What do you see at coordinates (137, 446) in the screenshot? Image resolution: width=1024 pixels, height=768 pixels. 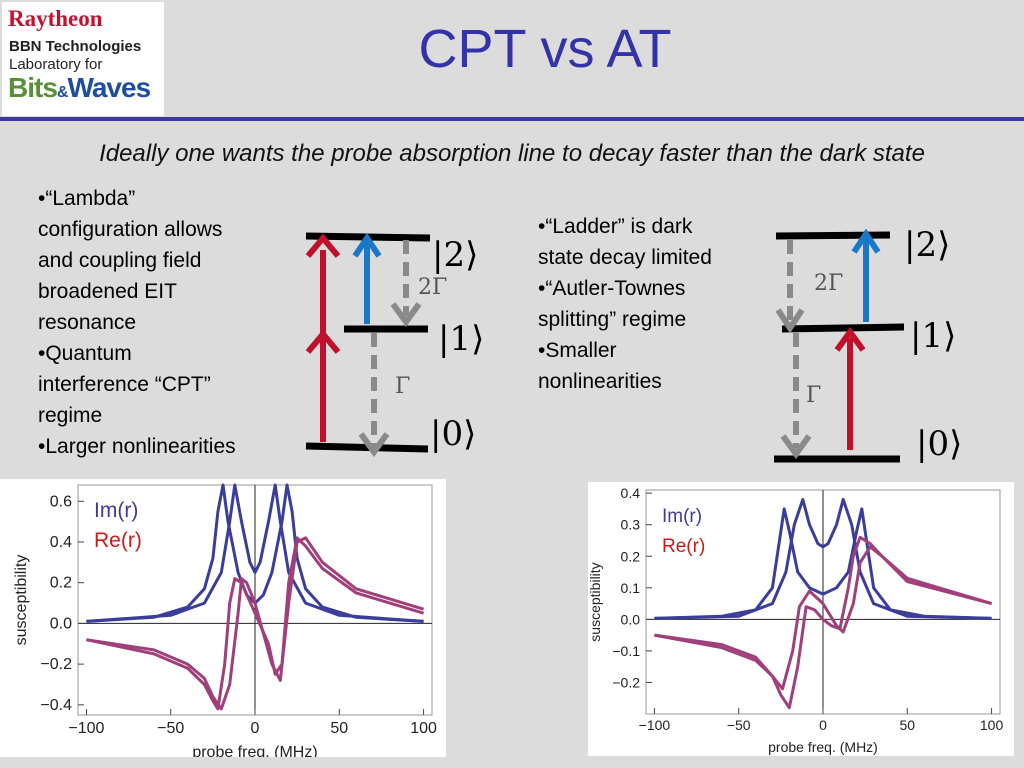 I see `bullet-line: •Larger nonlinearities` at bounding box center [137, 446].